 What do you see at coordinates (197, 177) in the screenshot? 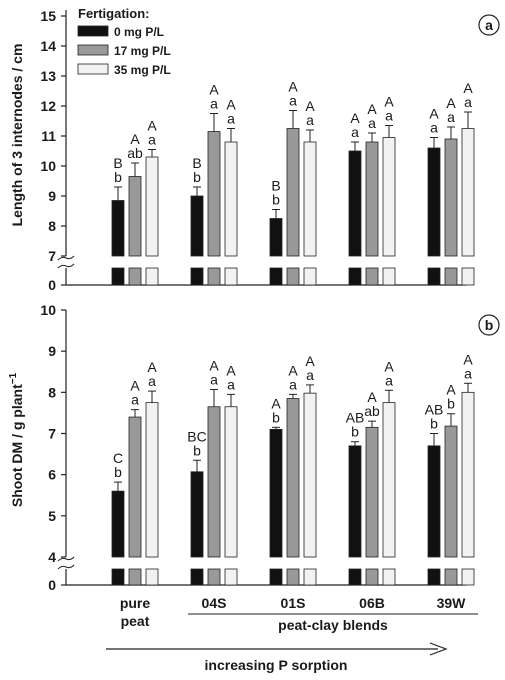
I see `panel-a-bar-04s-s0-letter-lower: b` at bounding box center [197, 177].